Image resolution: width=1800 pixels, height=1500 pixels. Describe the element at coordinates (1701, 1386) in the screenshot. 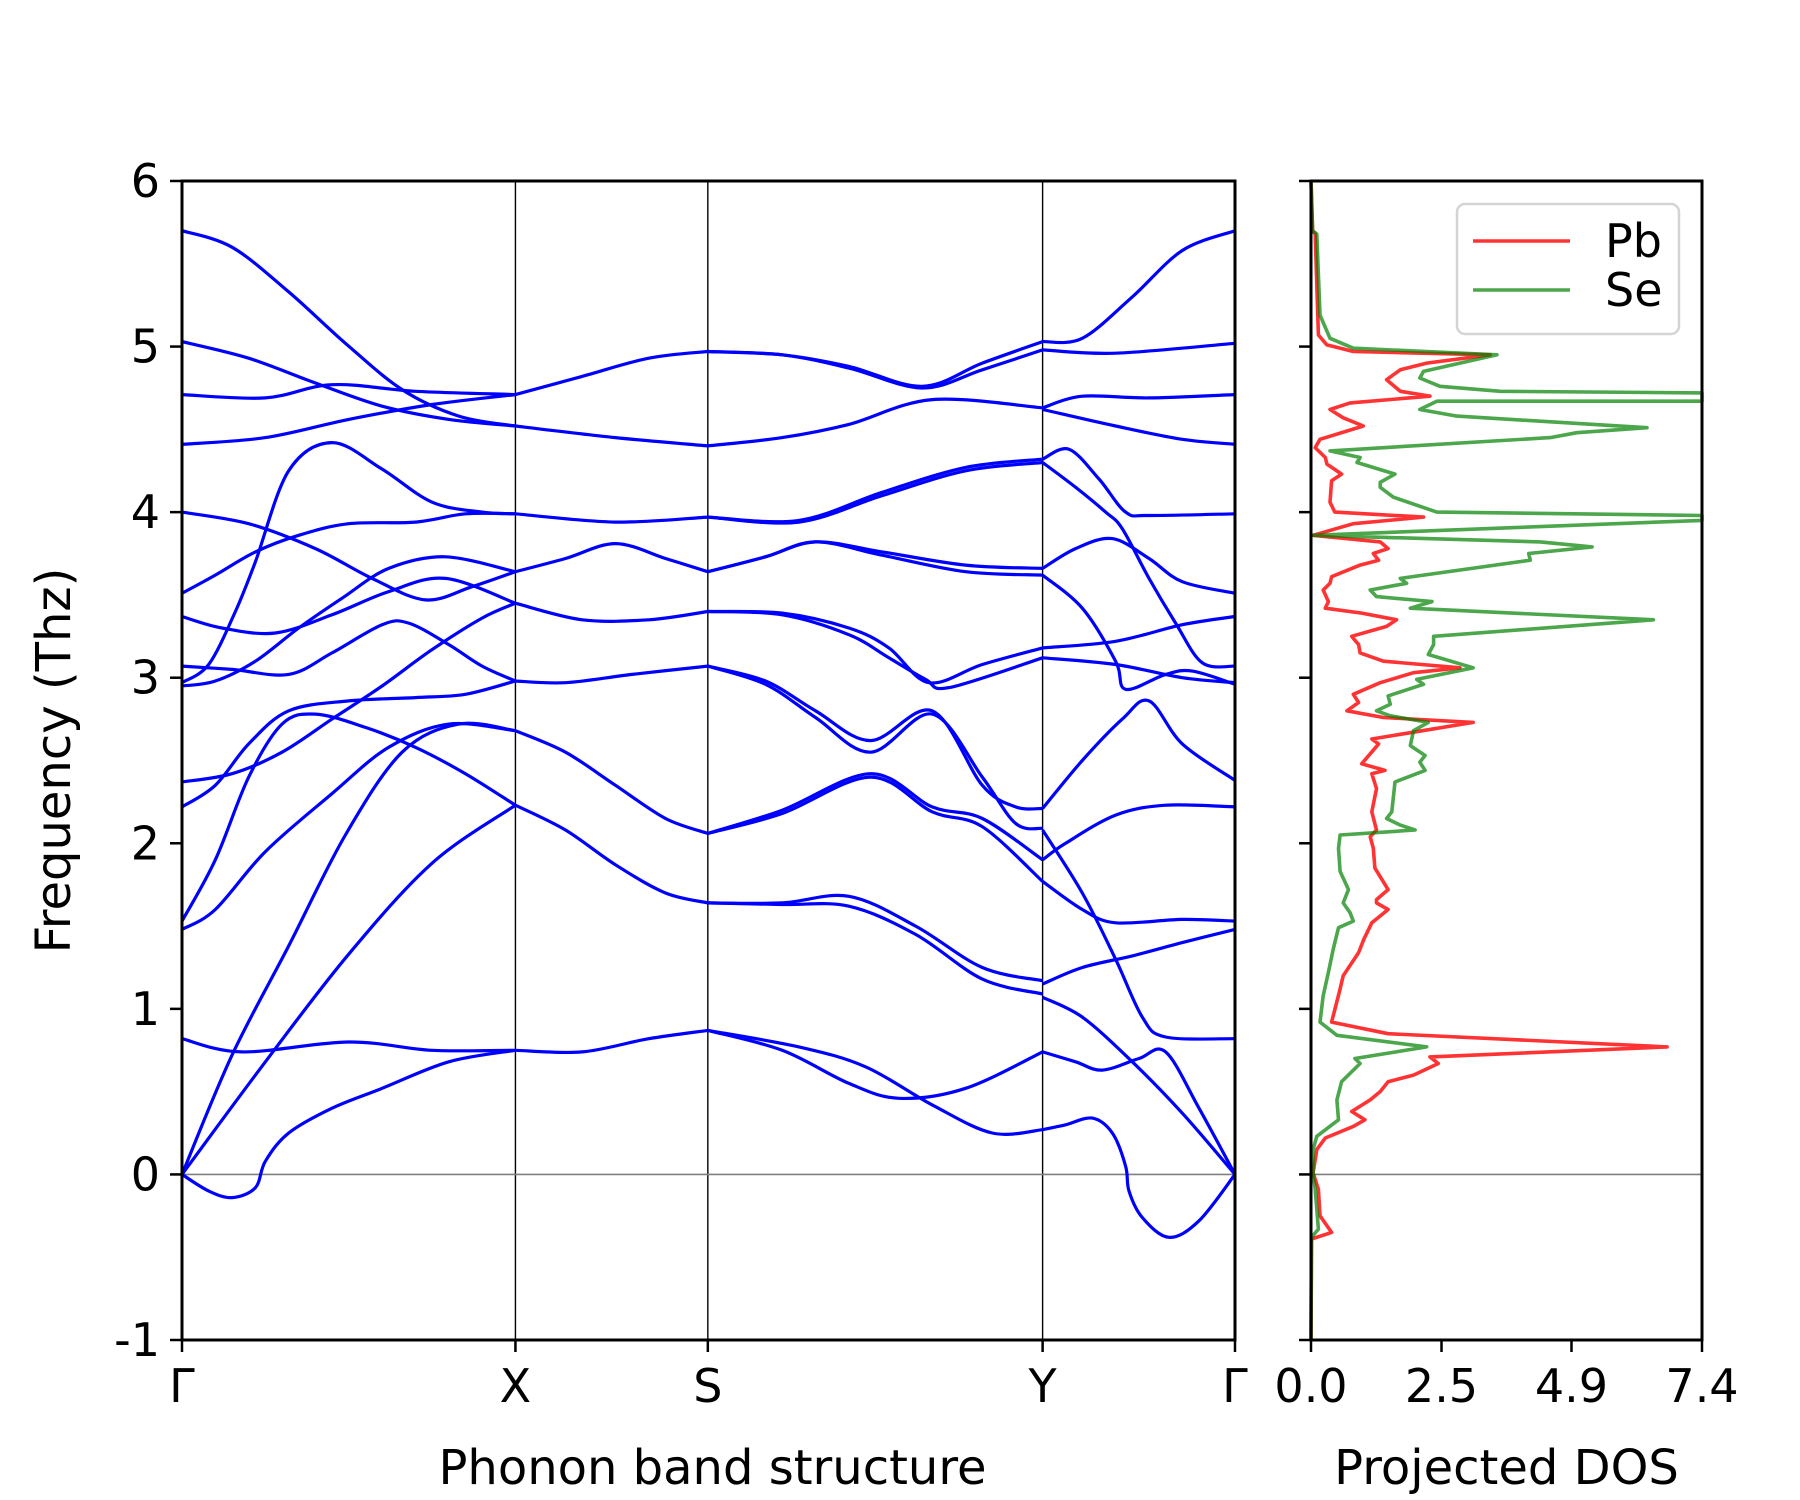

I see `dos-x-tick-label: 7.4` at that location.